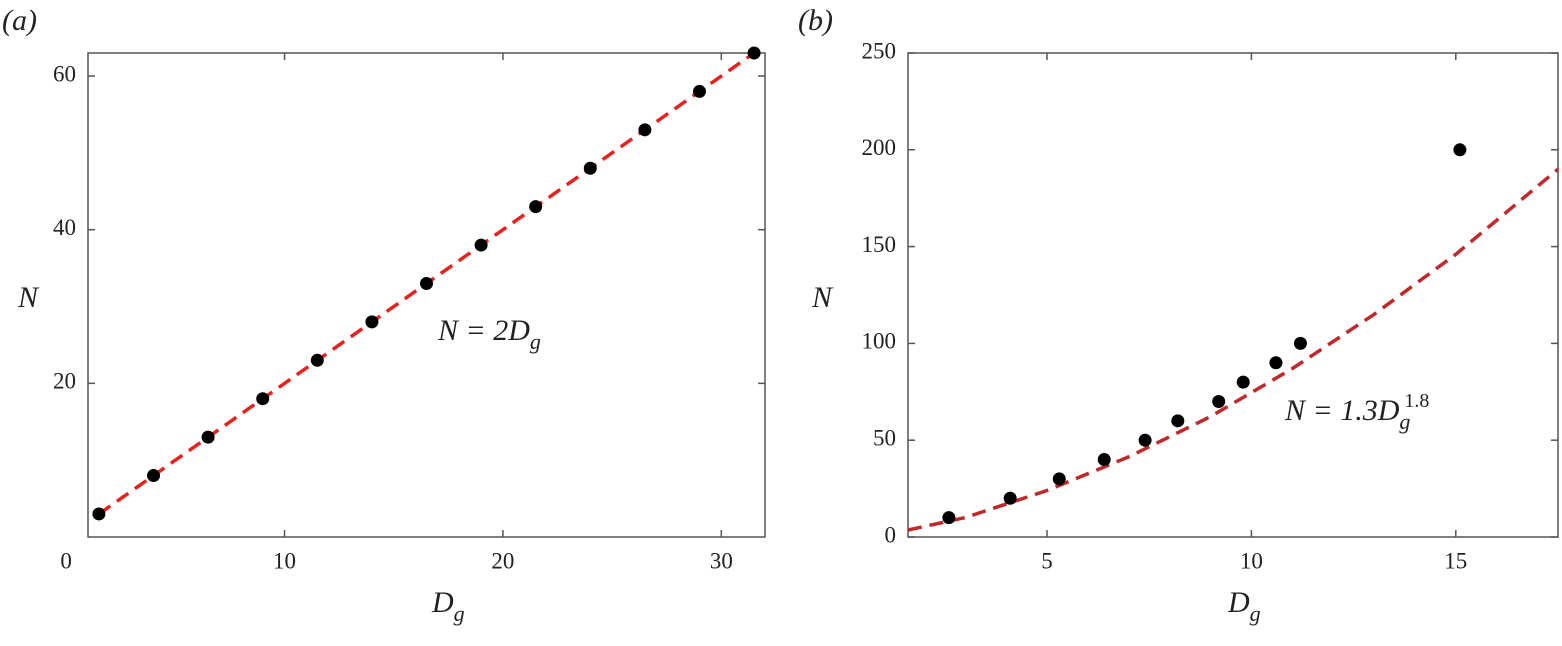 This screenshot has width=1562, height=646. What do you see at coordinates (884, 437) in the screenshot?
I see `y-tick-label: 50` at bounding box center [884, 437].